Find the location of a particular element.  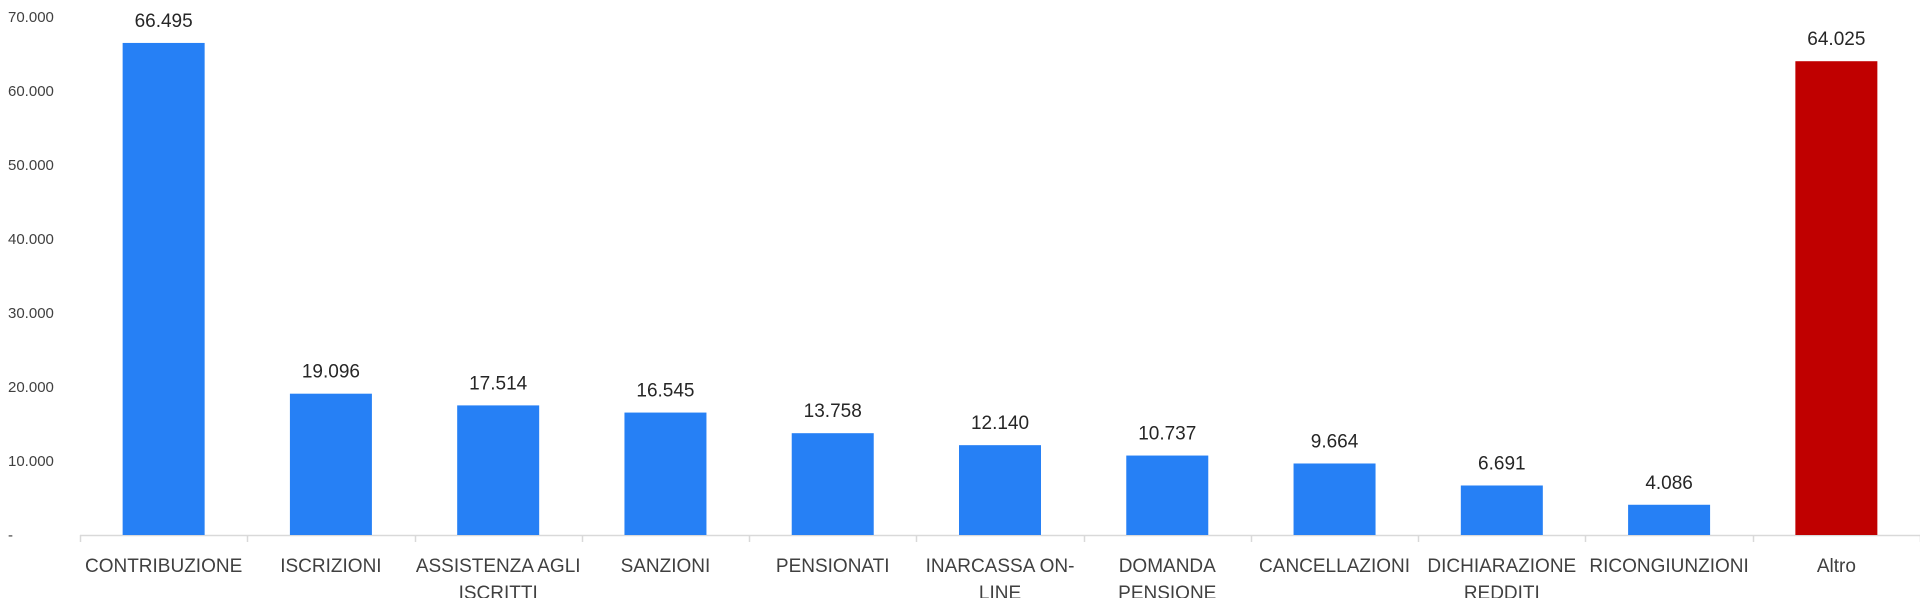

category-label-line: RICONGIUNZIONI is located at coordinates (1668, 566).